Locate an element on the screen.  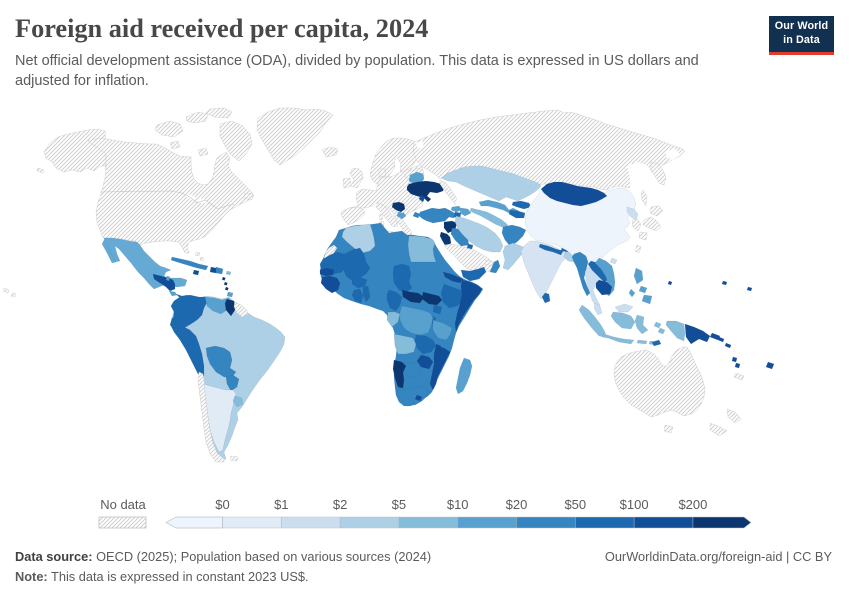
svg-text: $10 is located at coordinates (458, 504).